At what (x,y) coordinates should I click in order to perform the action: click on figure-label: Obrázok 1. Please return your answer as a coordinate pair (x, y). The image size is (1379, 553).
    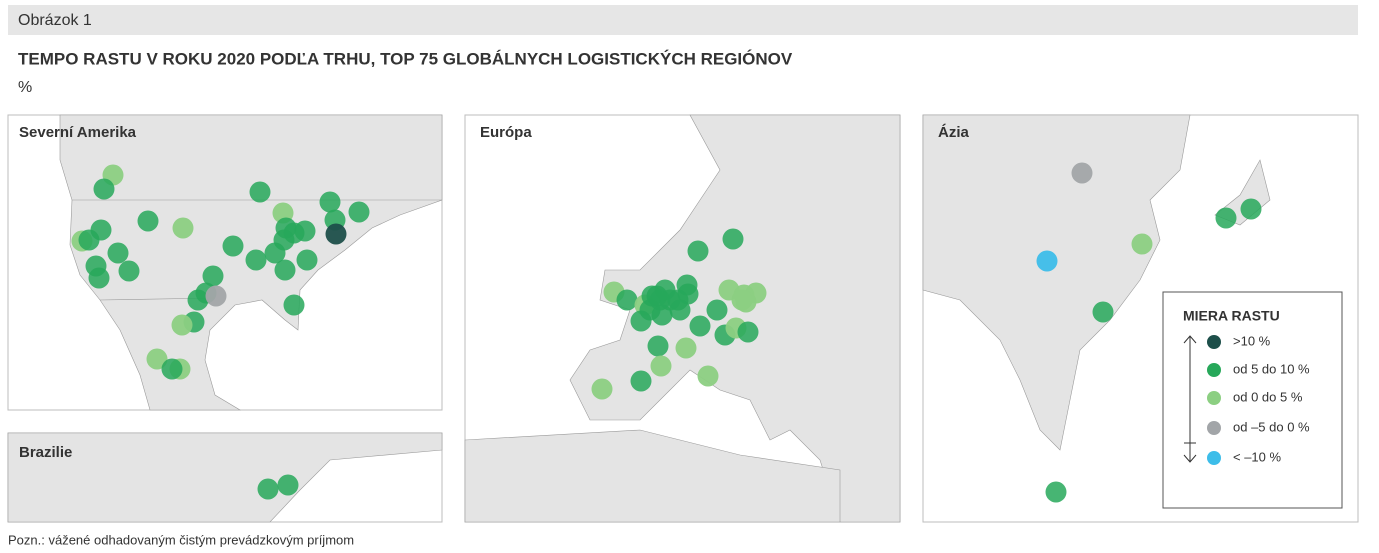
    Looking at the image, I should click on (55, 20).